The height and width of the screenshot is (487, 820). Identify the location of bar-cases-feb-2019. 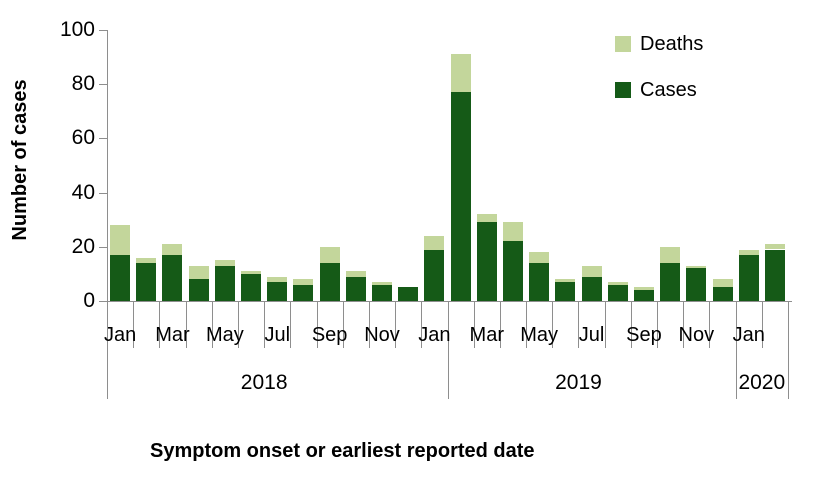
(460, 196).